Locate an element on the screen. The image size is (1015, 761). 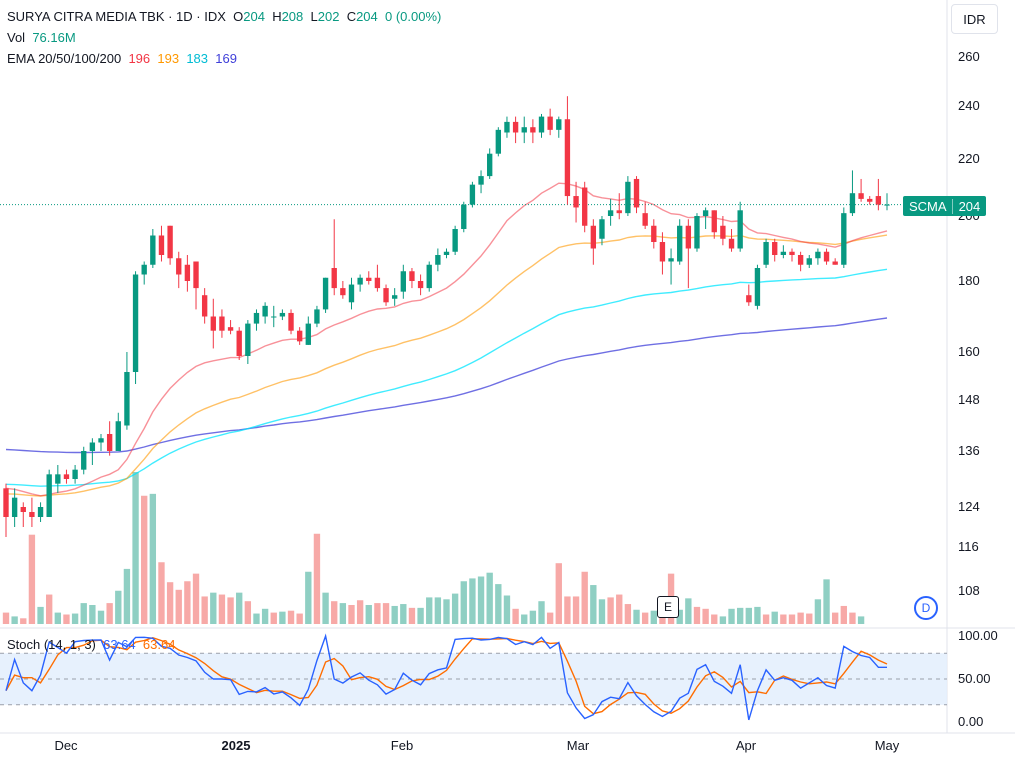
time-tick-label: Dec is located at coordinates (66, 745).